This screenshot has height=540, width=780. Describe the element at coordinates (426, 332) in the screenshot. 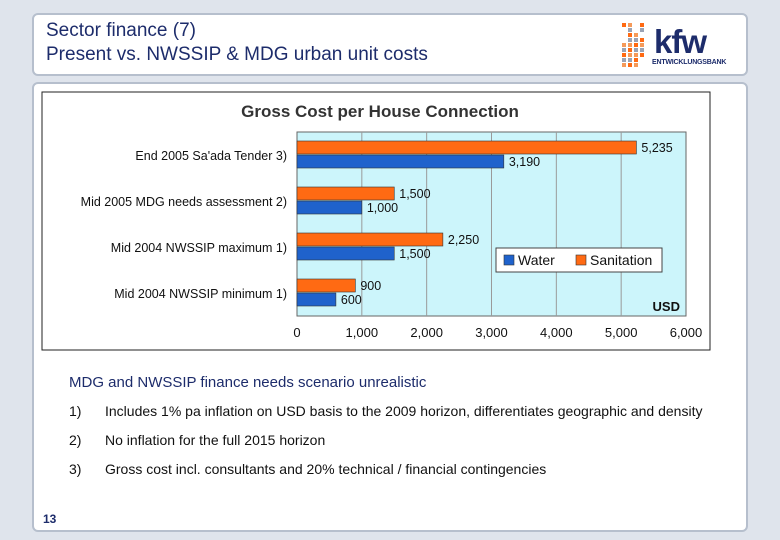

I see `x-tick-label: 2,000` at that location.